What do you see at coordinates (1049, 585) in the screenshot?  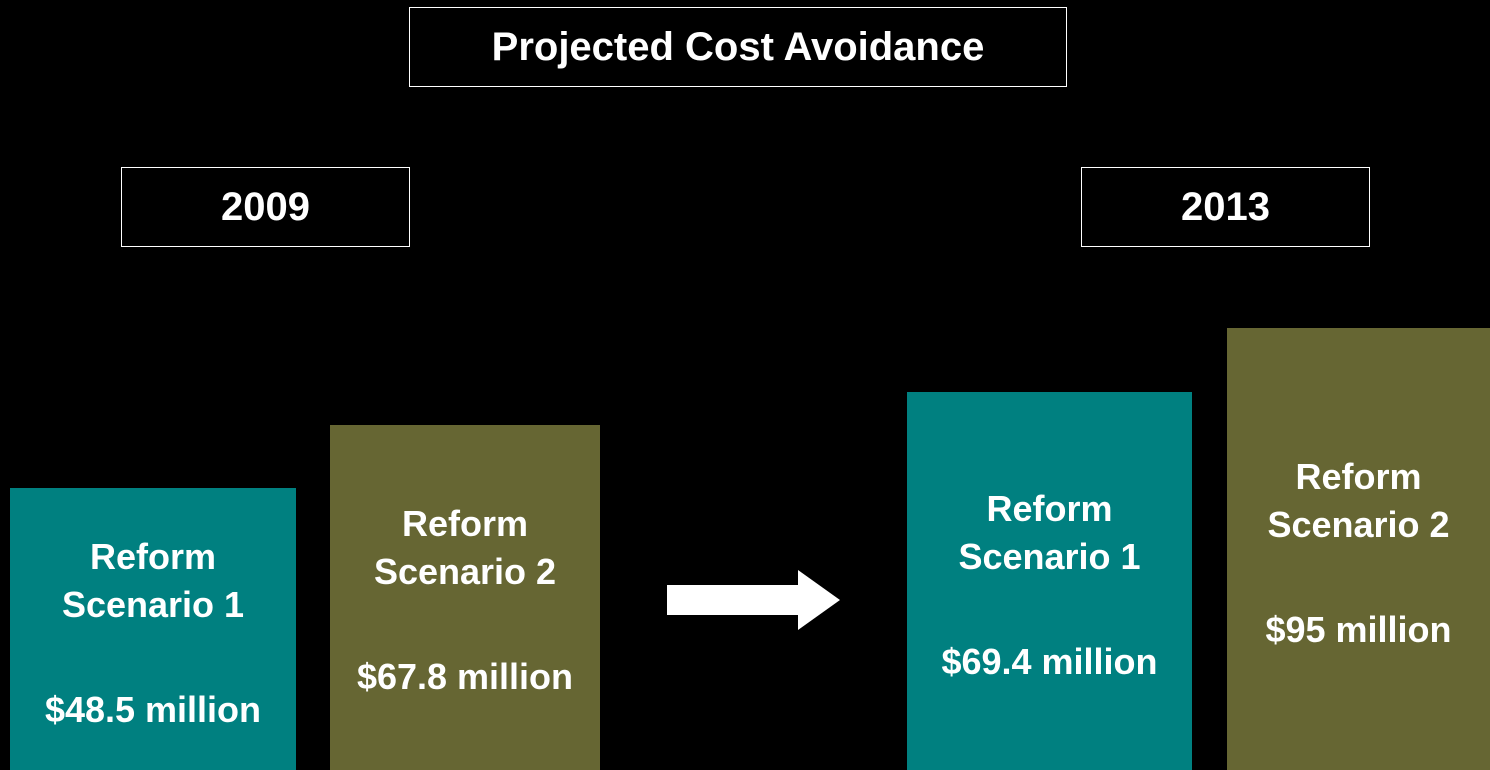 I see `bar-text: Reform Scenario 1 $69.4 million` at bounding box center [1049, 585].